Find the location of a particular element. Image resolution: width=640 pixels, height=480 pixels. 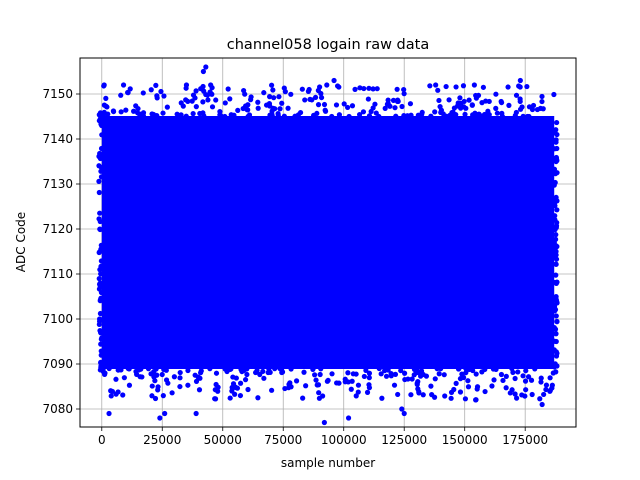

x-tick-label: 0 is located at coordinates (102, 440).